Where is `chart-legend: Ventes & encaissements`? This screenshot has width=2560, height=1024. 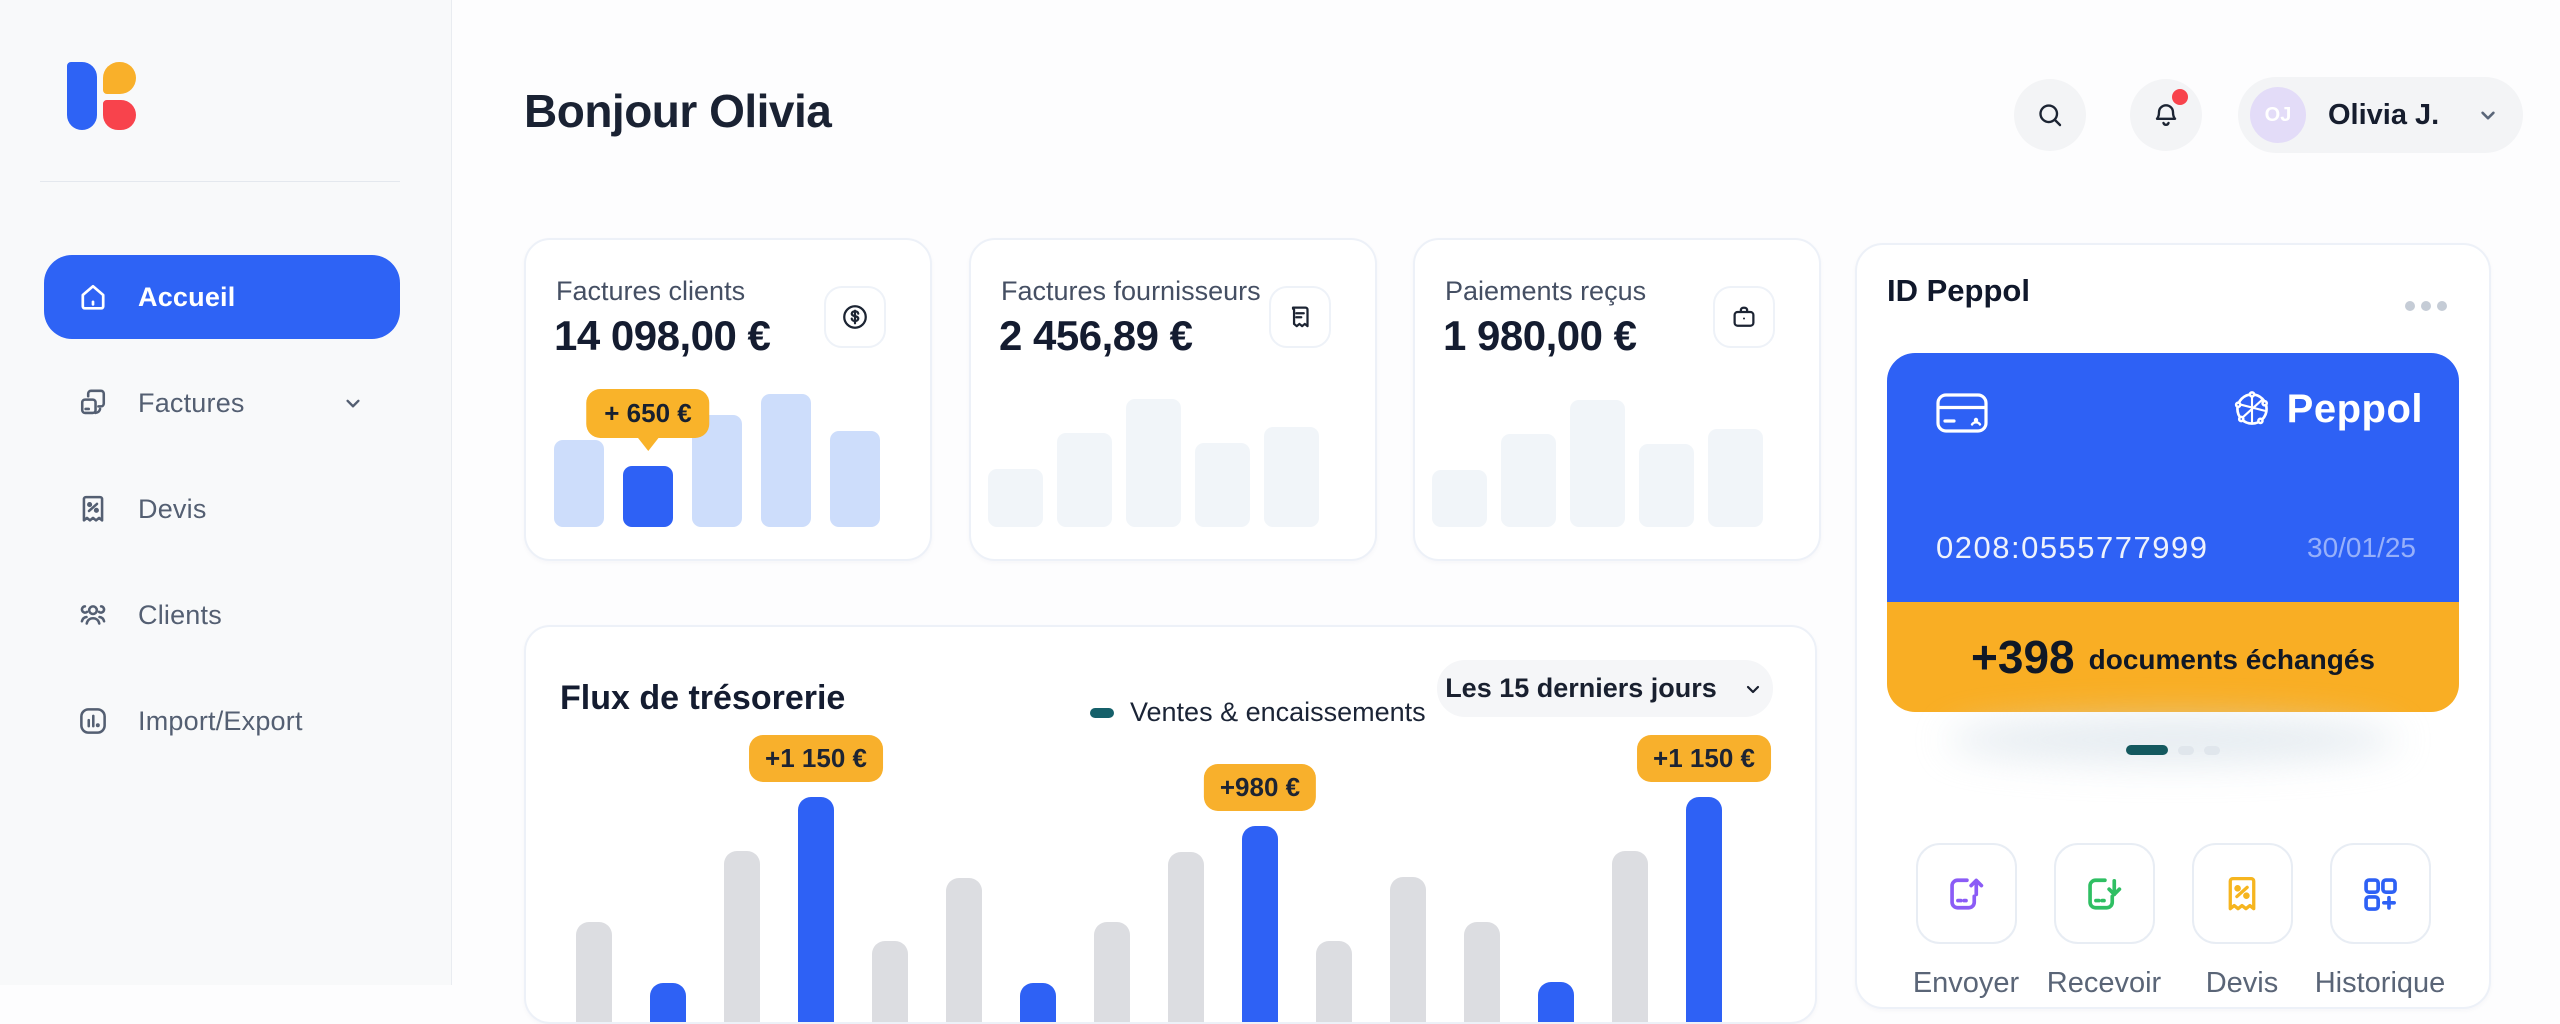 chart-legend: Ventes & encaissements is located at coordinates (1258, 712).